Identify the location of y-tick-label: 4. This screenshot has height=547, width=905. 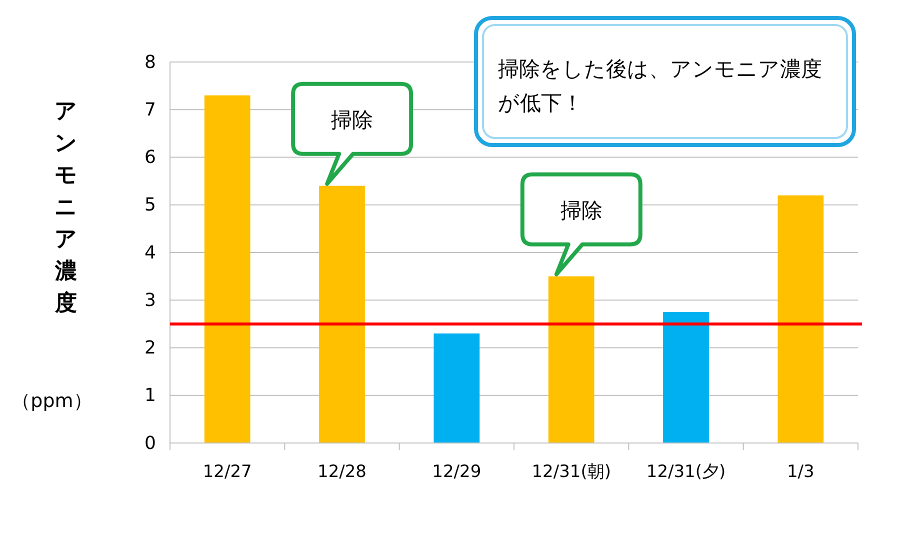
(150, 253).